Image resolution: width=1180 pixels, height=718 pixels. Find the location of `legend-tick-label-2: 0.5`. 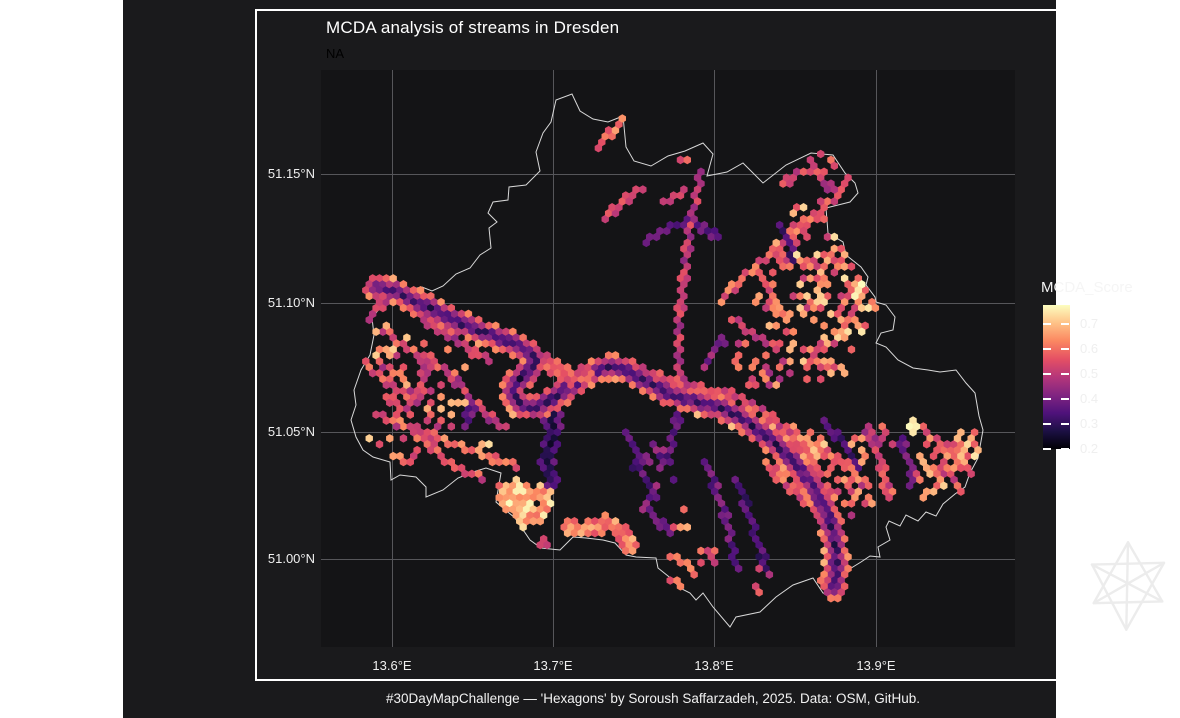

legend-tick-label-2: 0.5 is located at coordinates (1089, 373).